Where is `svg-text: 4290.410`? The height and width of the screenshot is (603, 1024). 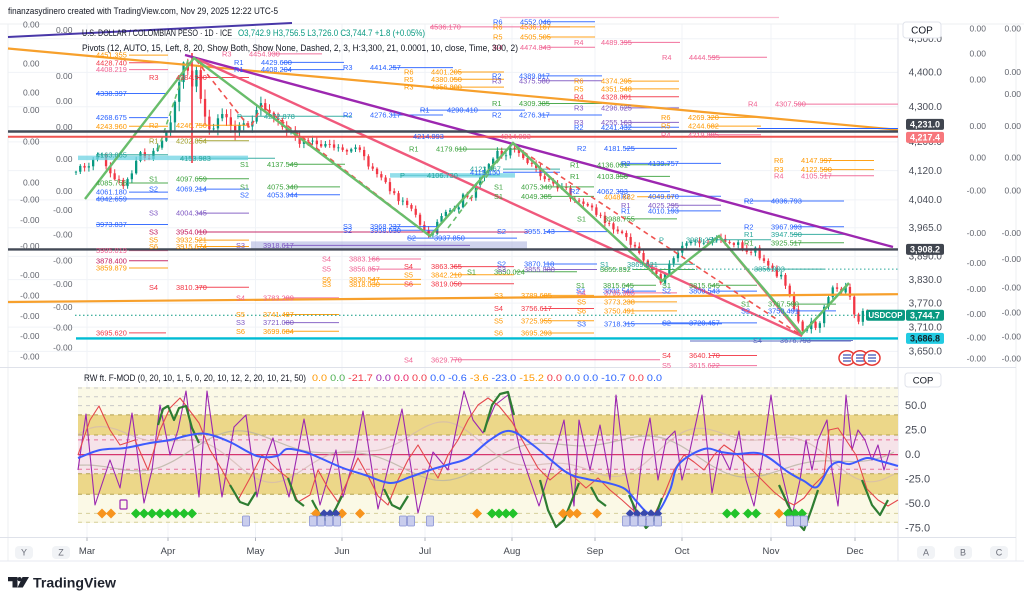 svg-text: 4290.410 is located at coordinates (462, 110).